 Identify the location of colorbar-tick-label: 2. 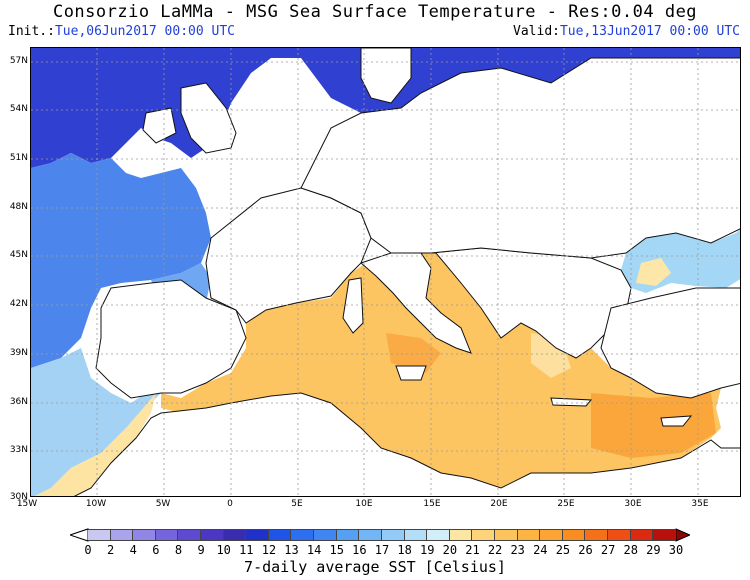
(110, 550).